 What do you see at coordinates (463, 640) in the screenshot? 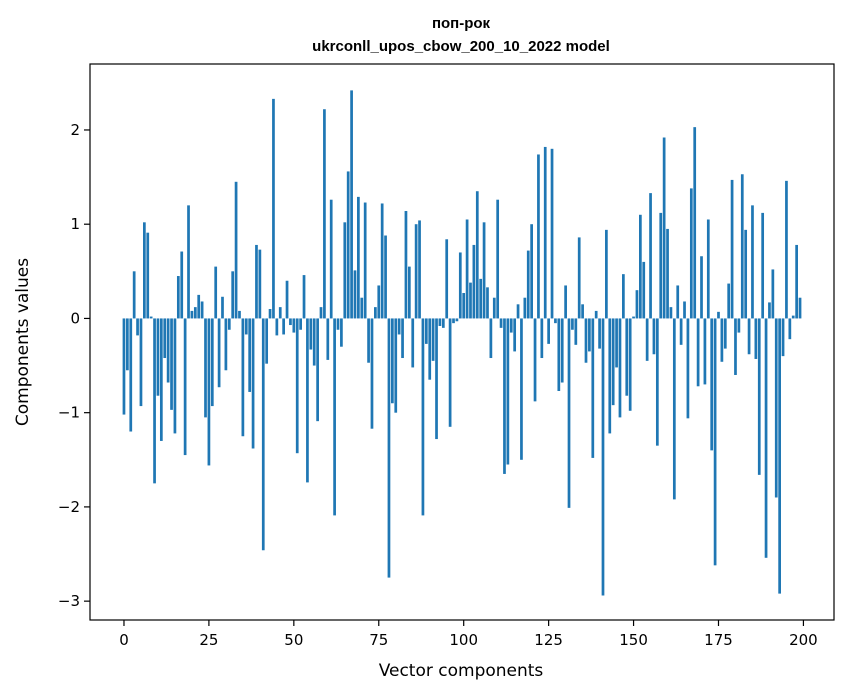
I see `x-tick-label: 100` at bounding box center [463, 640].